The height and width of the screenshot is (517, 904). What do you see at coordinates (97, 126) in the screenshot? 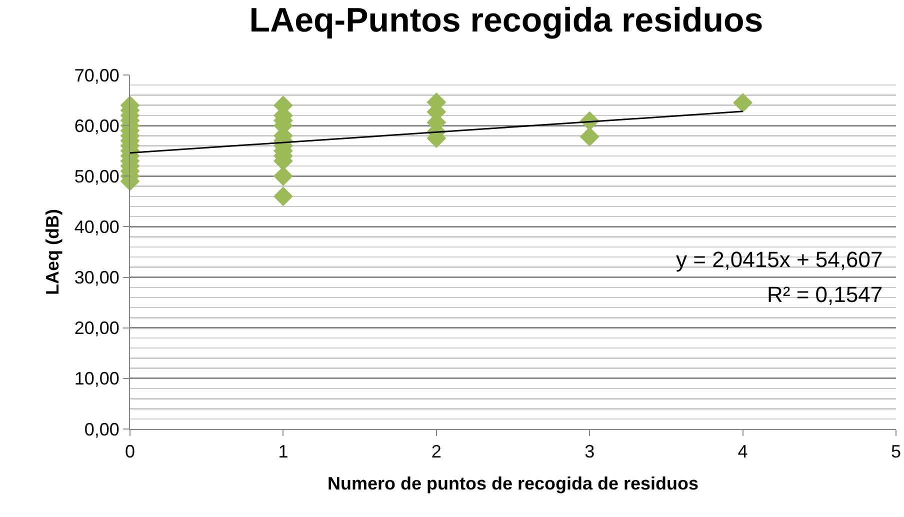
I see `y-tick-label: 60,00` at bounding box center [97, 126].